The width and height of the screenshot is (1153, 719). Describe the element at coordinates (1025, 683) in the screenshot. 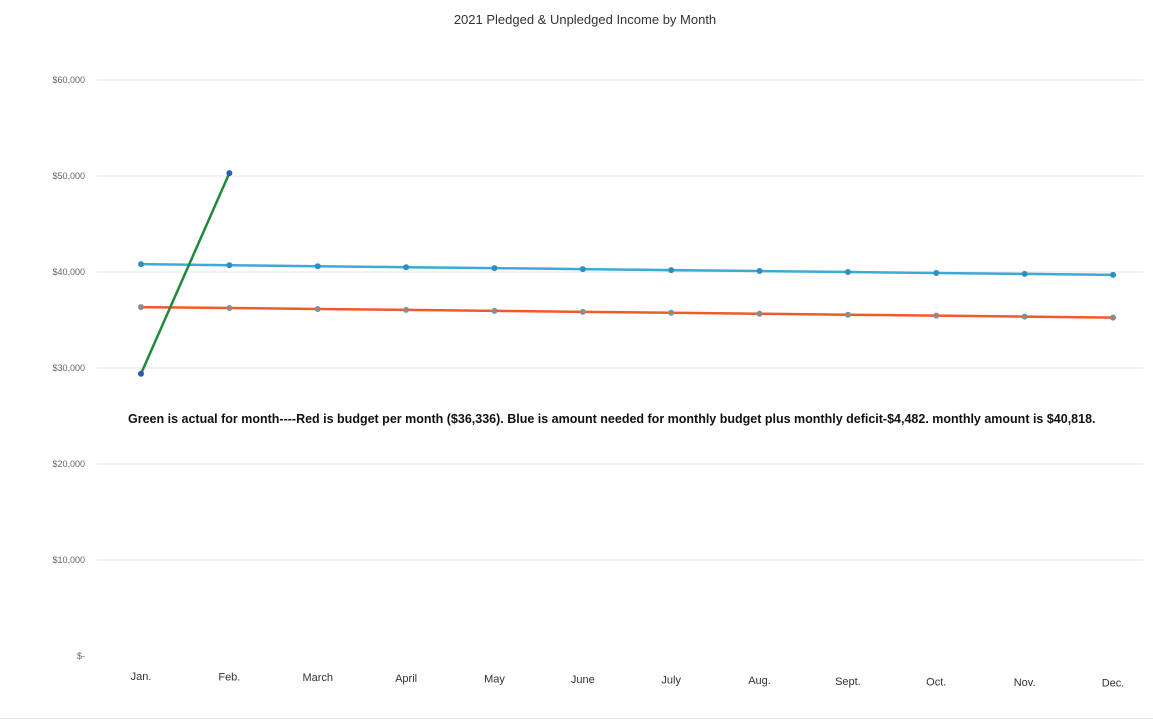

I see `x-tick-label: Nov.` at that location.